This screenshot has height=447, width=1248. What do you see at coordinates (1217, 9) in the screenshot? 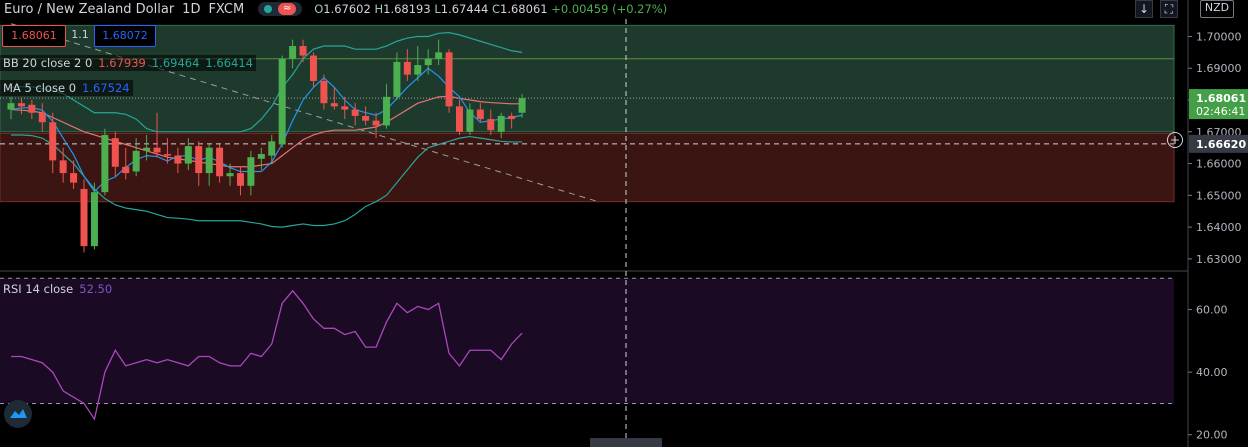
I see `currency-label: NZD` at bounding box center [1217, 9].